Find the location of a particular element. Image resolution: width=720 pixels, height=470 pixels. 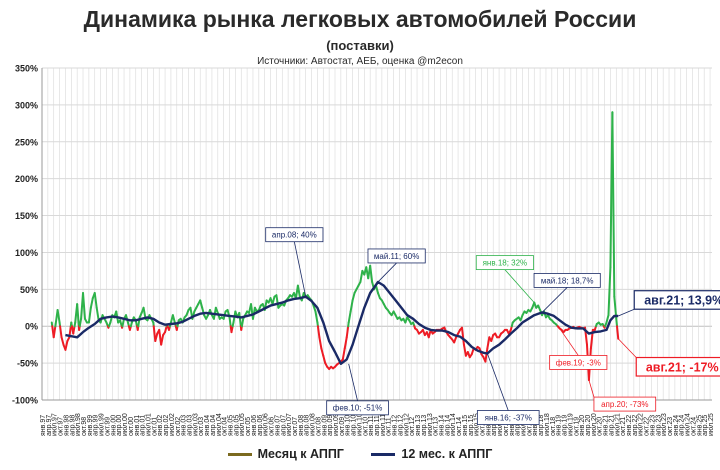

x-tick-label: июл.04 is located at coordinates (219, 424).